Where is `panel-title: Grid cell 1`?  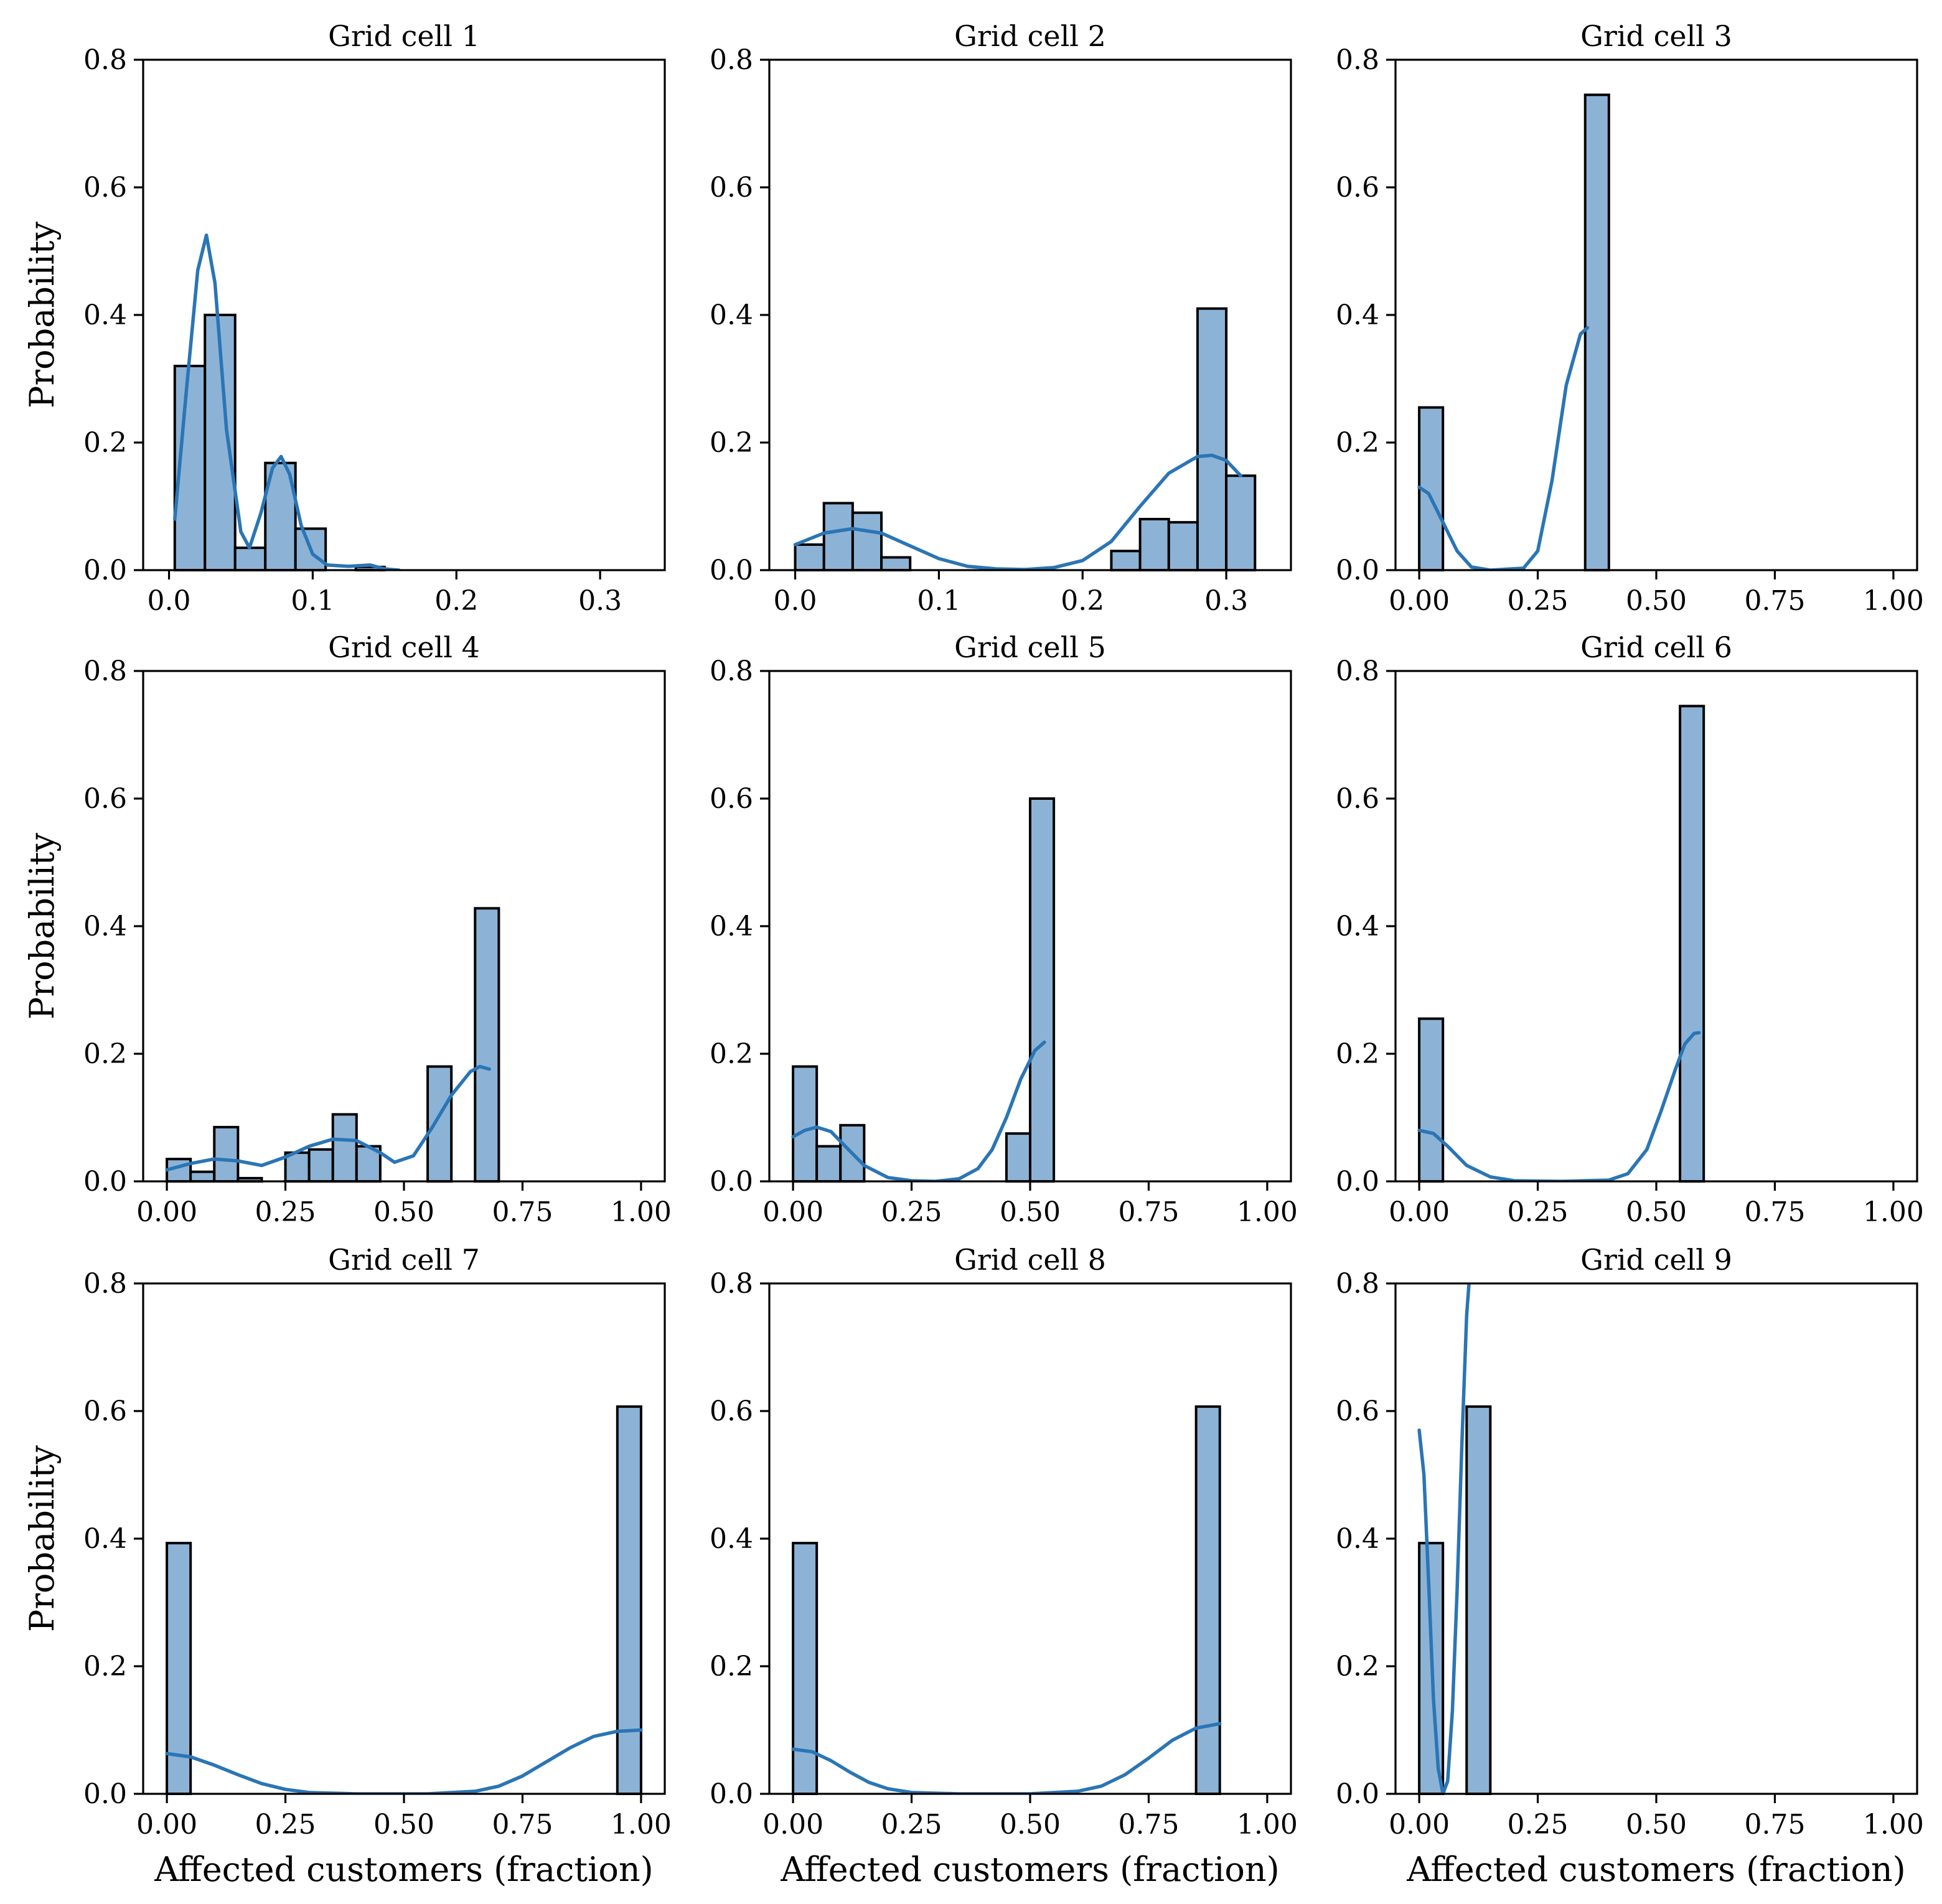 panel-title: Grid cell 1 is located at coordinates (404, 36).